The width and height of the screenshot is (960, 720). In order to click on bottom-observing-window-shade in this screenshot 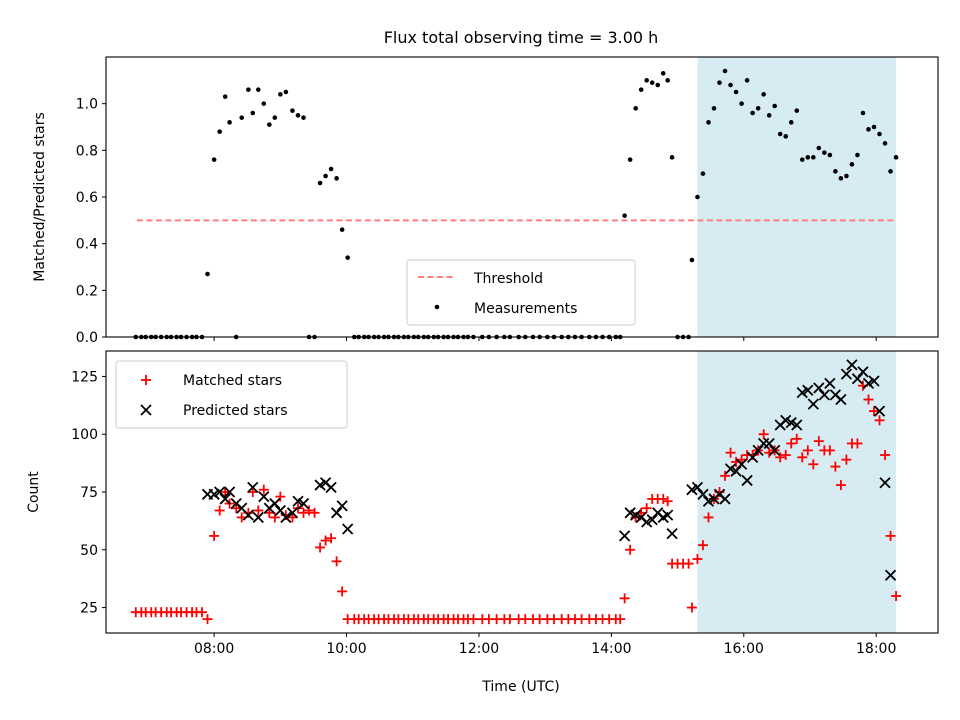, I will do `click(797, 492)`.